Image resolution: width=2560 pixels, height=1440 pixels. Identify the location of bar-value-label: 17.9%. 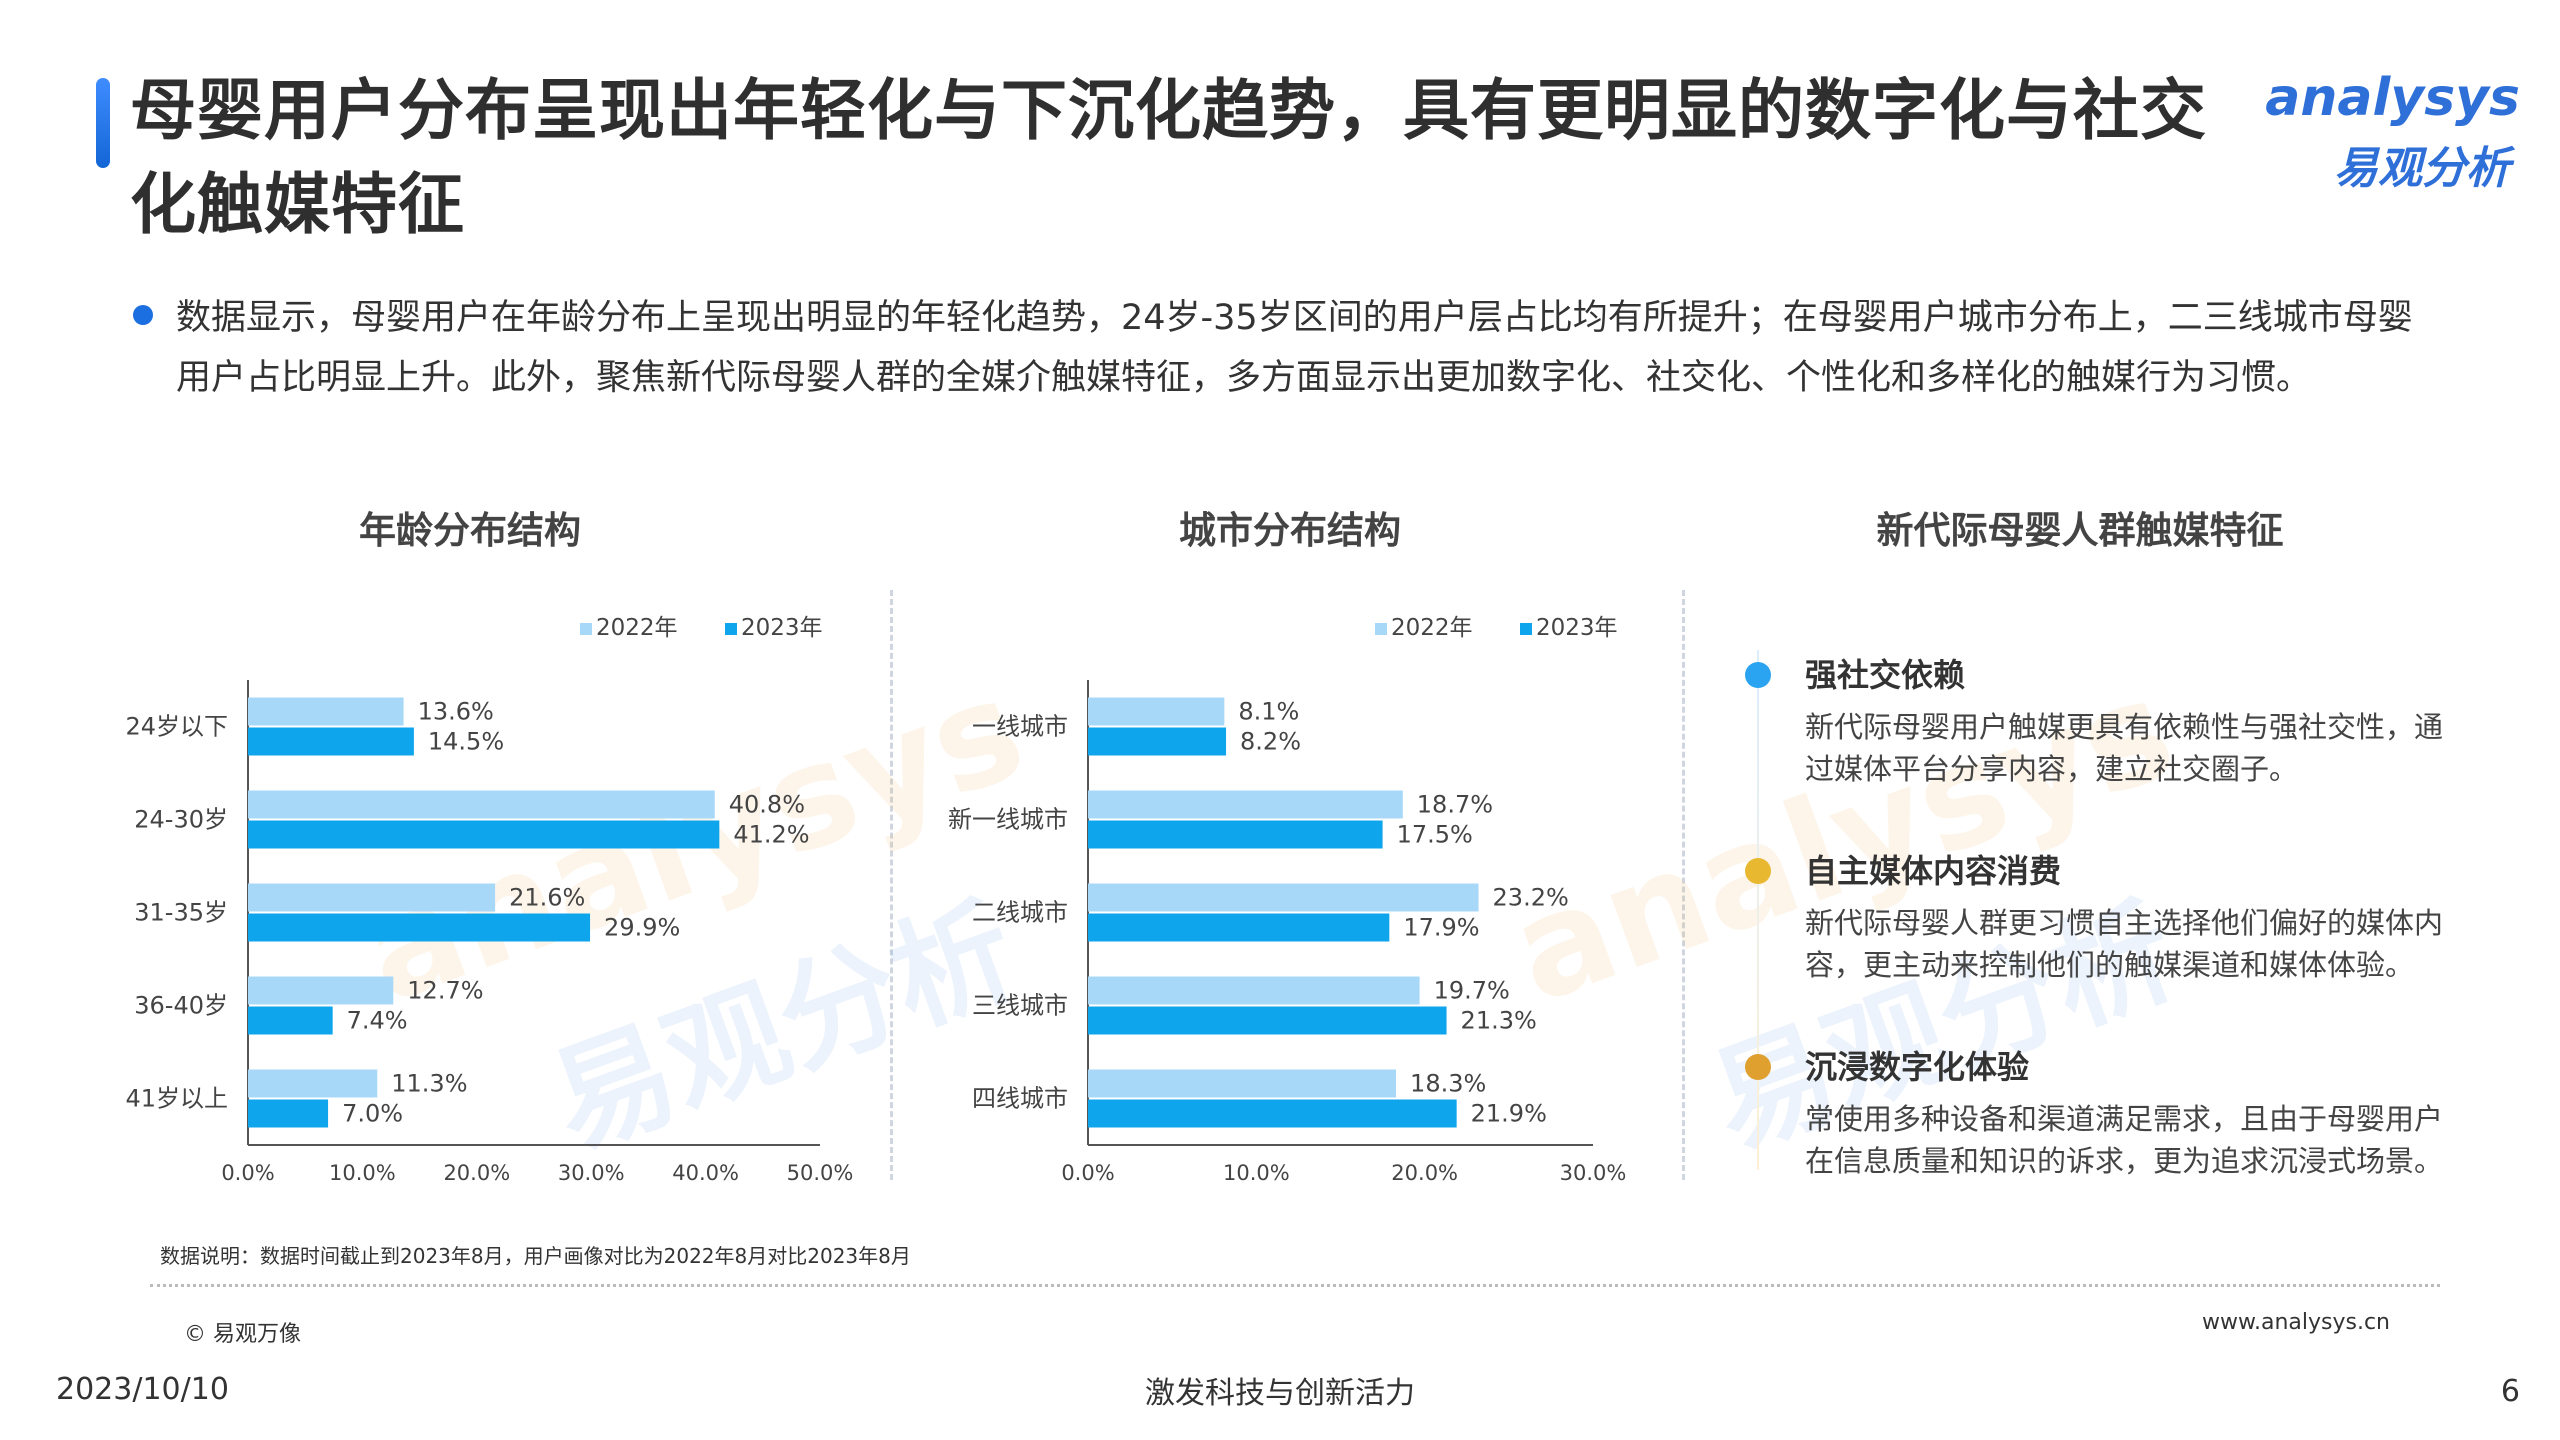
(1441, 928).